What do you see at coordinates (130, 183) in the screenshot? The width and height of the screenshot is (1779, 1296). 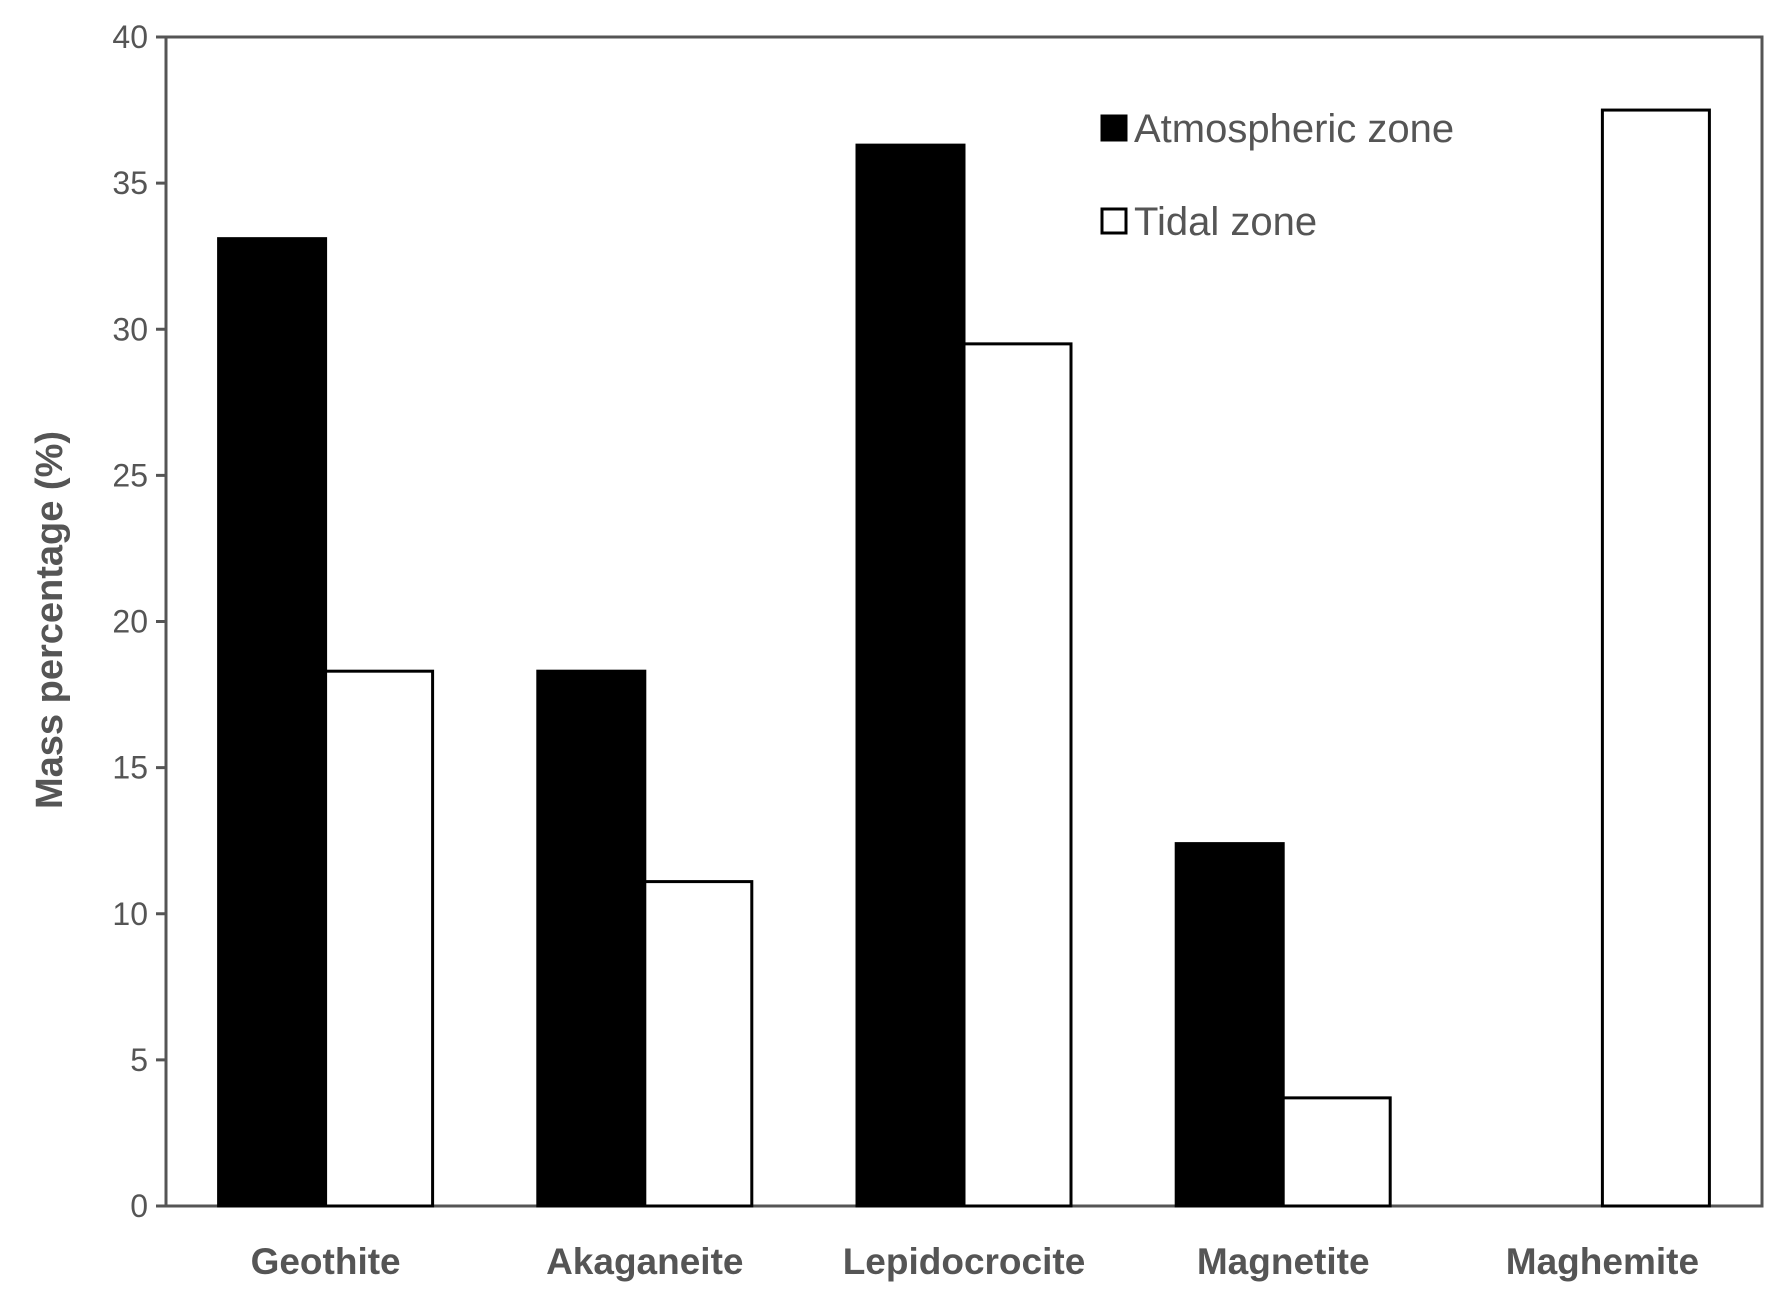 I see `y-tick-label: 35` at bounding box center [130, 183].